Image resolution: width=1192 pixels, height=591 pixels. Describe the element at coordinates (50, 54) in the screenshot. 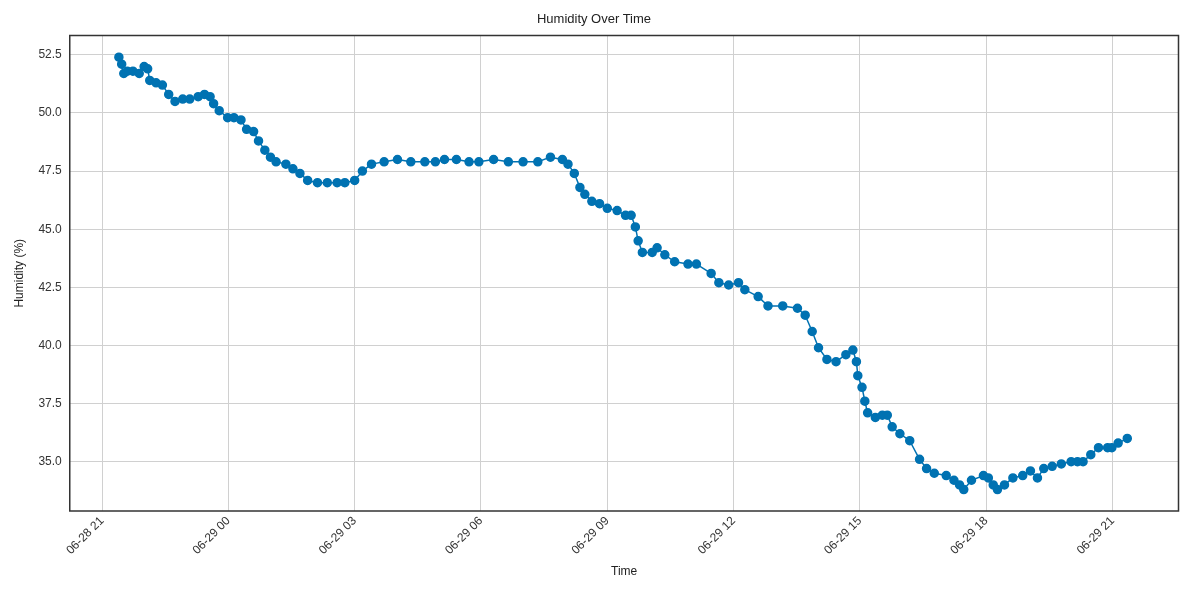

I see `y-tick-label: 52.5` at that location.